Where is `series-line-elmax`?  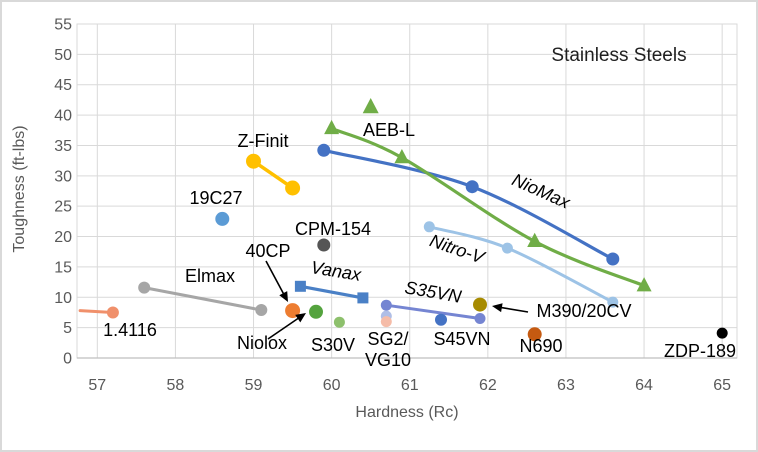
series-line-elmax is located at coordinates (202, 299).